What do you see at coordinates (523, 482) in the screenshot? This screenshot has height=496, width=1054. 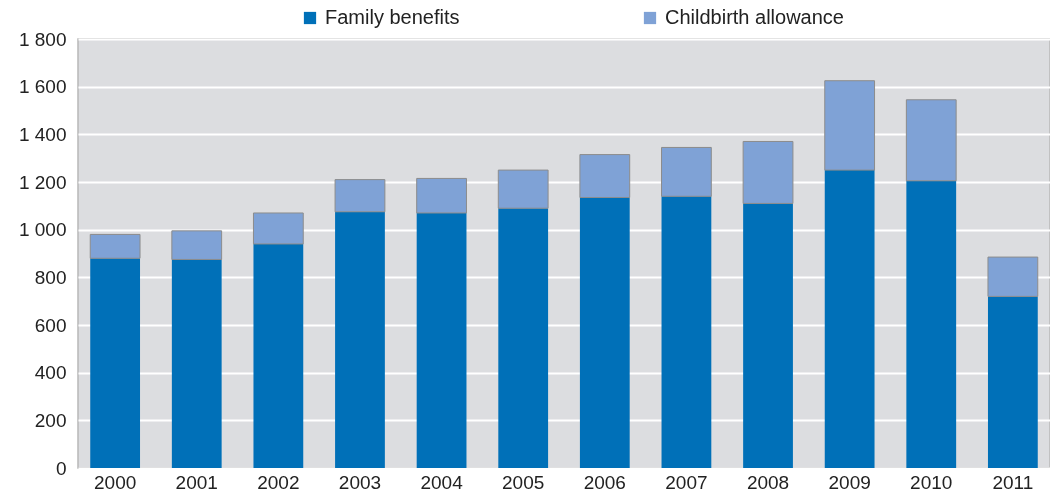 I see `x-tick-label: 2005` at bounding box center [523, 482].